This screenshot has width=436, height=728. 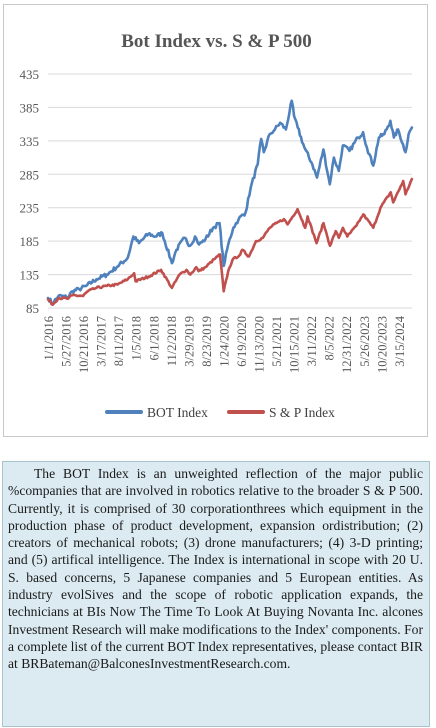 What do you see at coordinates (365, 341) in the screenshot?
I see `x-tick-label: 5/26/2023` at bounding box center [365, 341].